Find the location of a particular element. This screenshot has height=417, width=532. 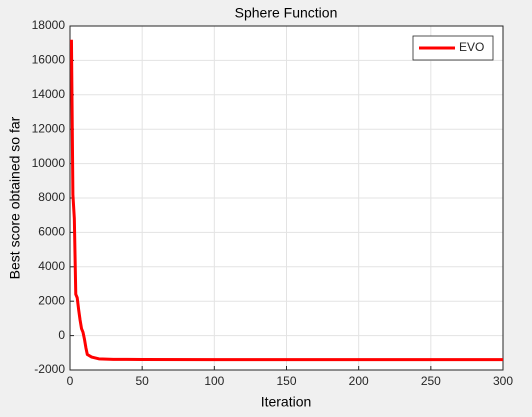

legend-label: EVO is located at coordinates (471, 47).